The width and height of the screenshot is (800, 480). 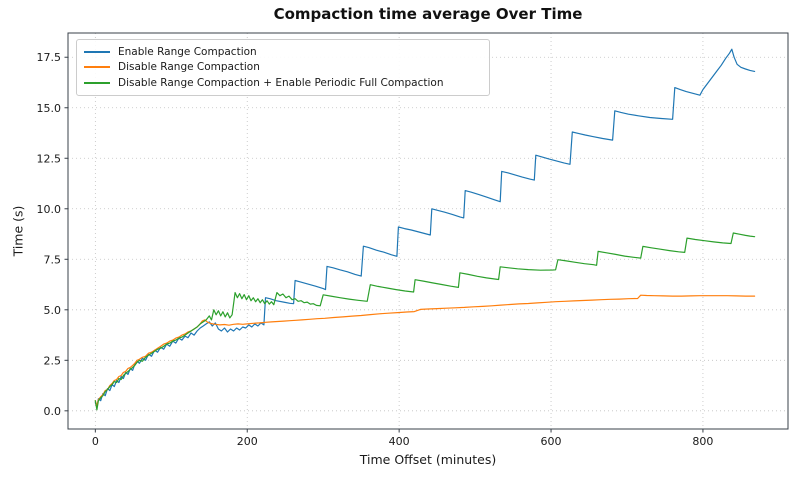 What do you see at coordinates (428, 459) in the screenshot?
I see `x-axis-label: Time Offset (minutes)` at bounding box center [428, 459].